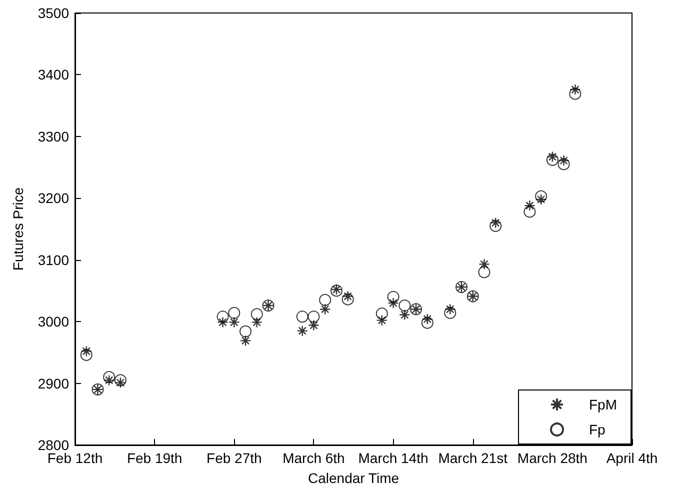 Image resolution: width=673 pixels, height=491 pixels. I want to click on y-axis-title: Futures Price, so click(18, 229).